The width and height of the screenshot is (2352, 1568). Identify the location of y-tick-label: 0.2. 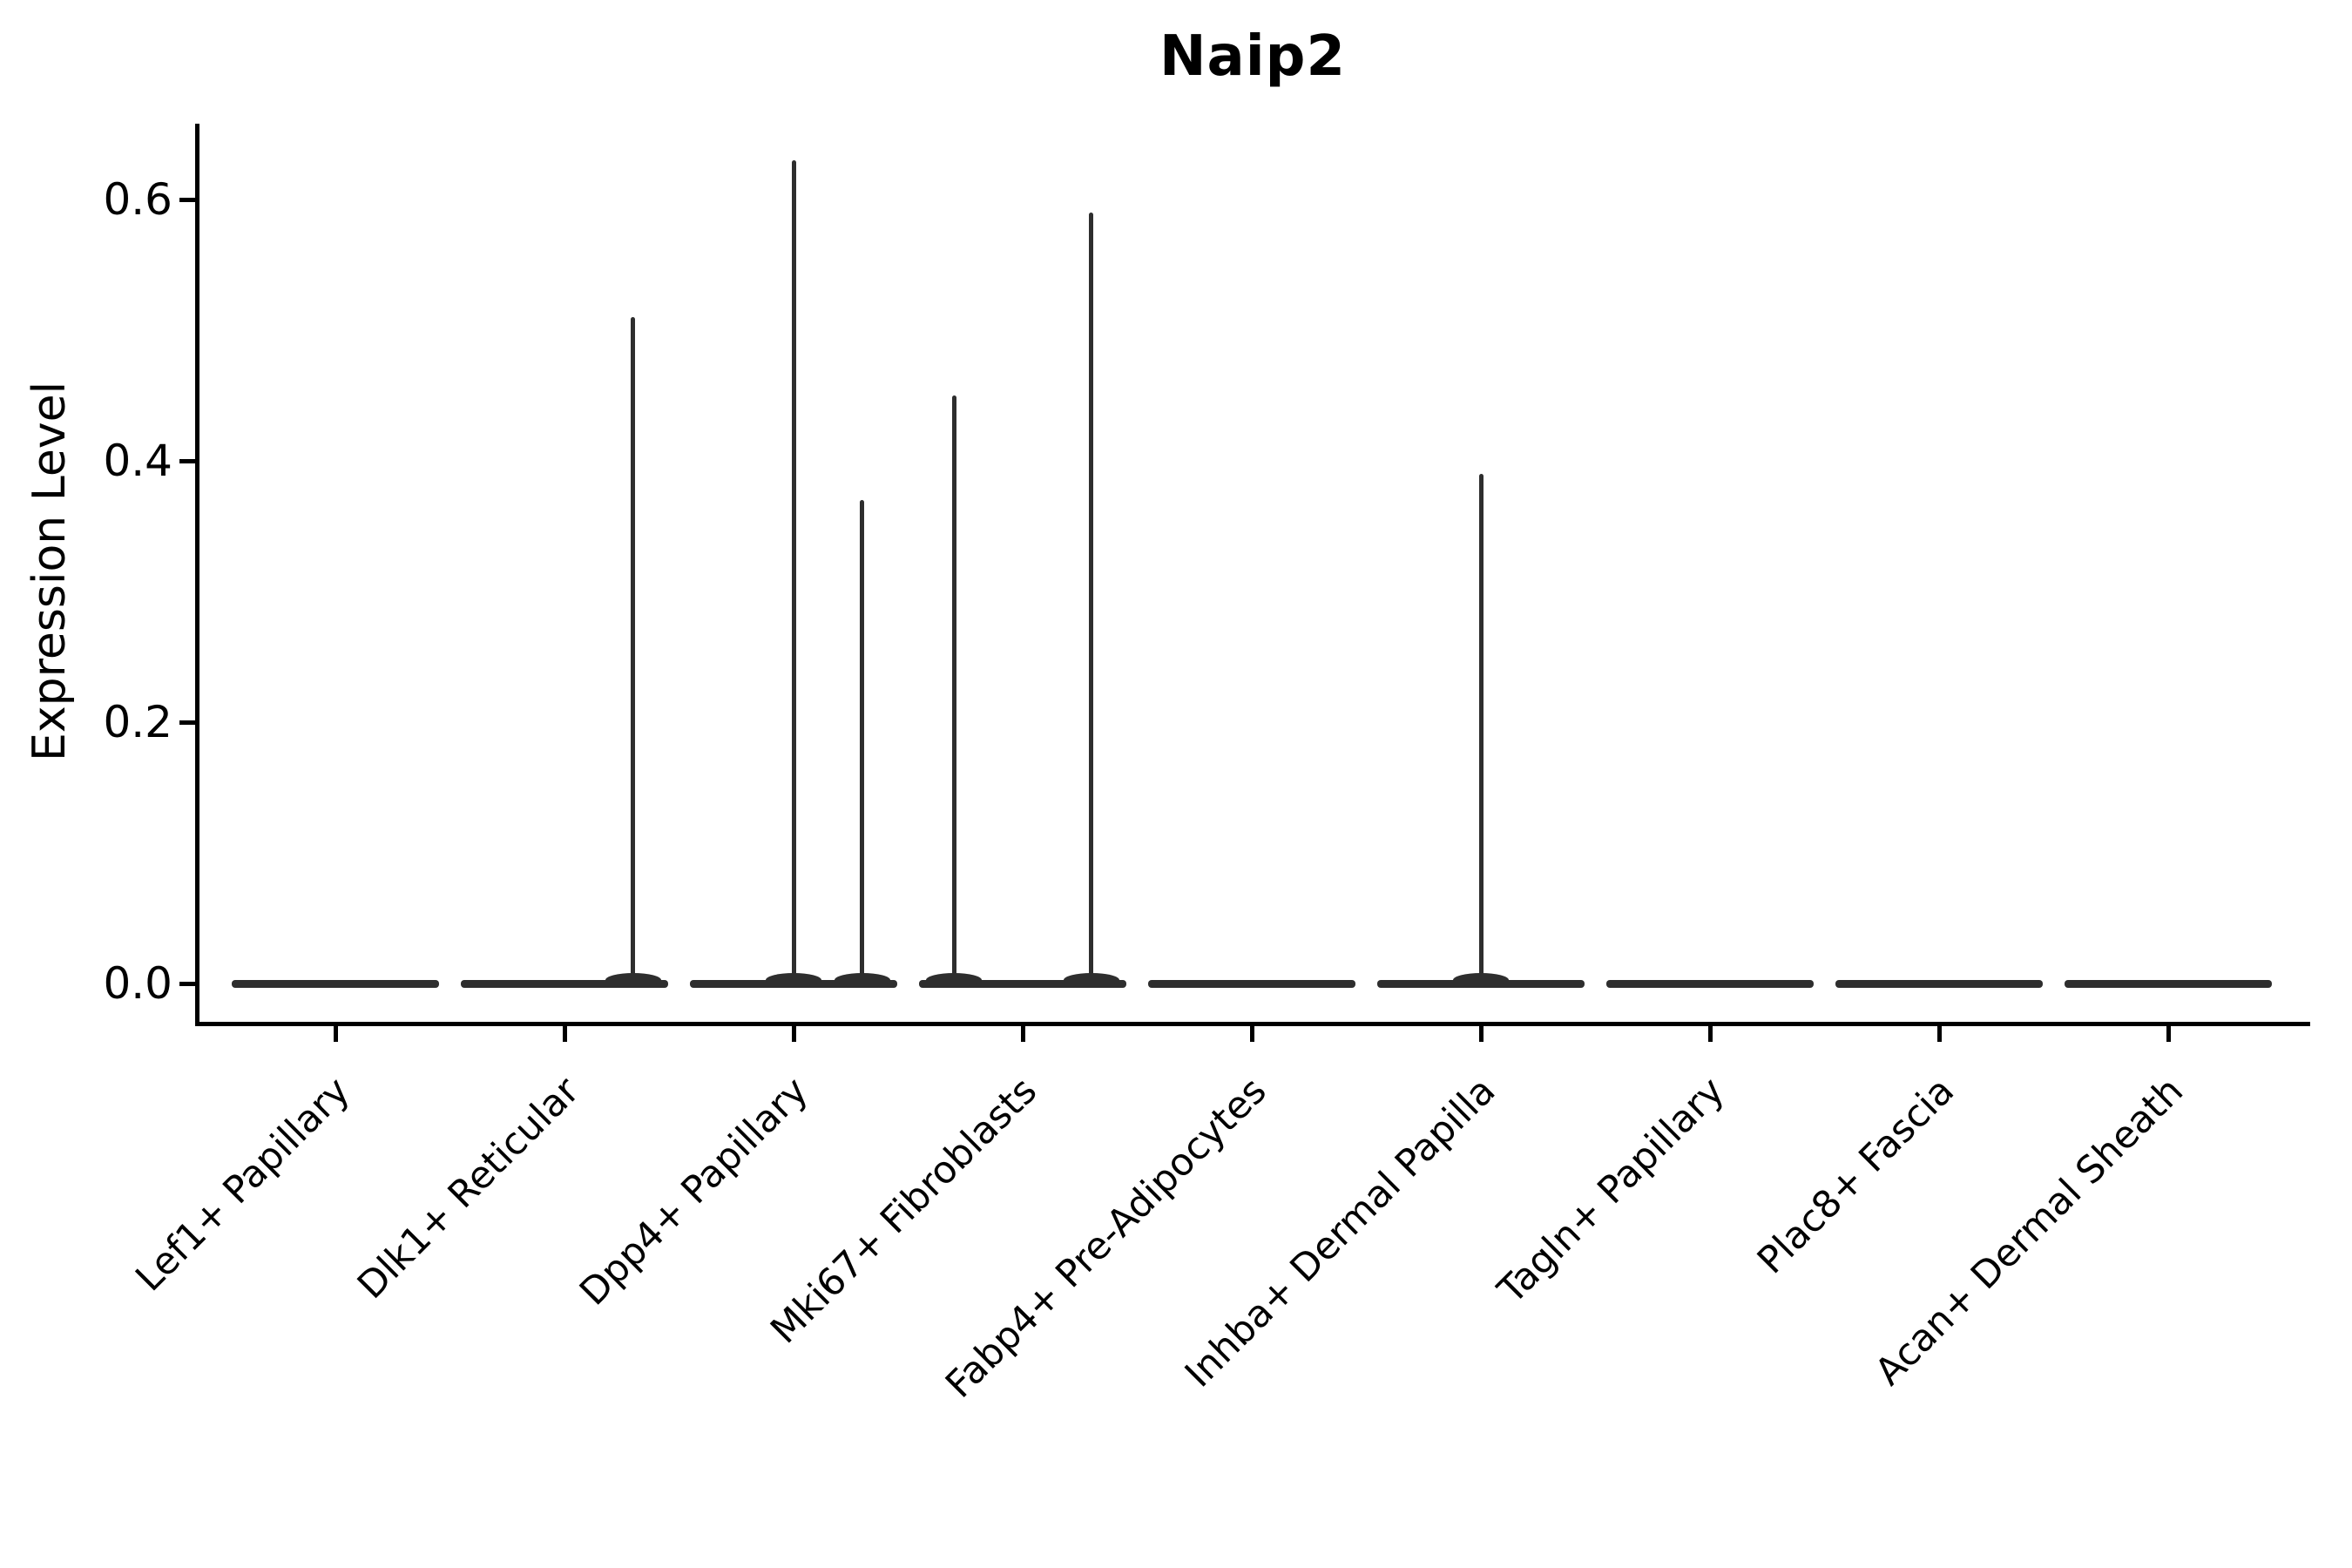
(137, 722).